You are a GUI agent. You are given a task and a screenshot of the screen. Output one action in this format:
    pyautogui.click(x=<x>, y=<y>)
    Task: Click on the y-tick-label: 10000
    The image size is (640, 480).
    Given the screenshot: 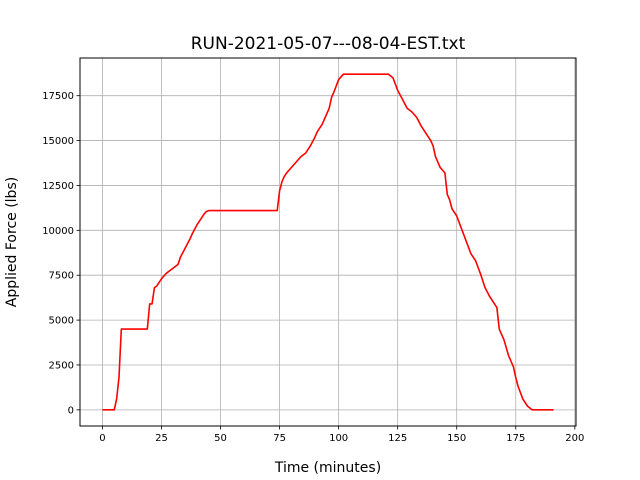 What is the action you would take?
    pyautogui.click(x=58, y=231)
    